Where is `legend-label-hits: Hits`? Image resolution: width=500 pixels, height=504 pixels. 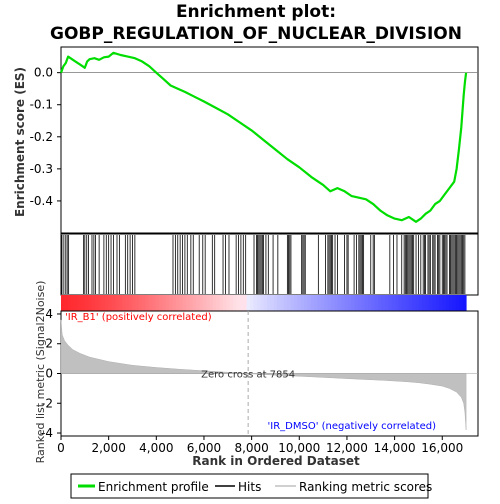 legend-label-hits: Hits is located at coordinates (249, 487).